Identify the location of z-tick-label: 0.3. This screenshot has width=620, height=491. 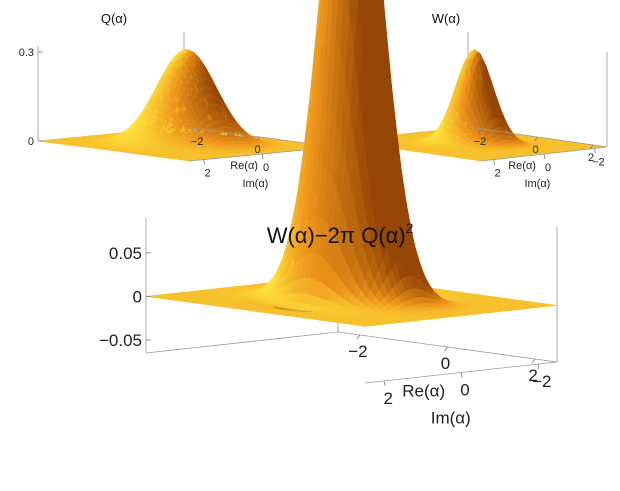
(26, 53).